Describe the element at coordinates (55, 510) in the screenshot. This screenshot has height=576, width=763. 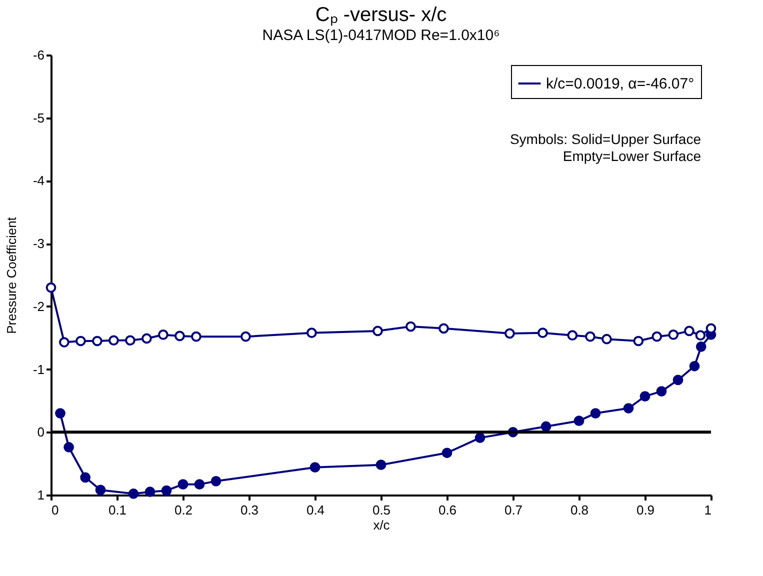
I see `x-tick-label: 0` at that location.